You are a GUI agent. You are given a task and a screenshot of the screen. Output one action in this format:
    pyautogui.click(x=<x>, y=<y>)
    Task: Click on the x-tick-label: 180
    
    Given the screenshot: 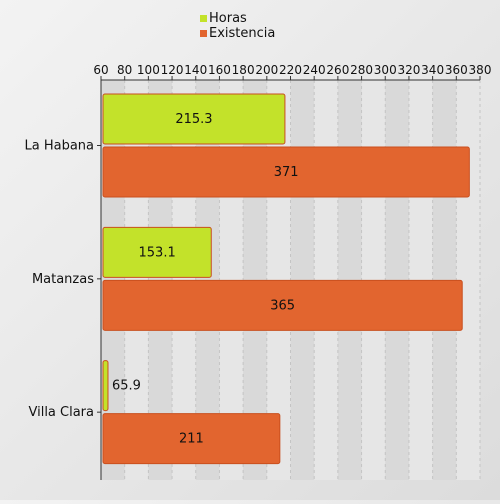 What is the action you would take?
    pyautogui.click(x=243, y=70)
    